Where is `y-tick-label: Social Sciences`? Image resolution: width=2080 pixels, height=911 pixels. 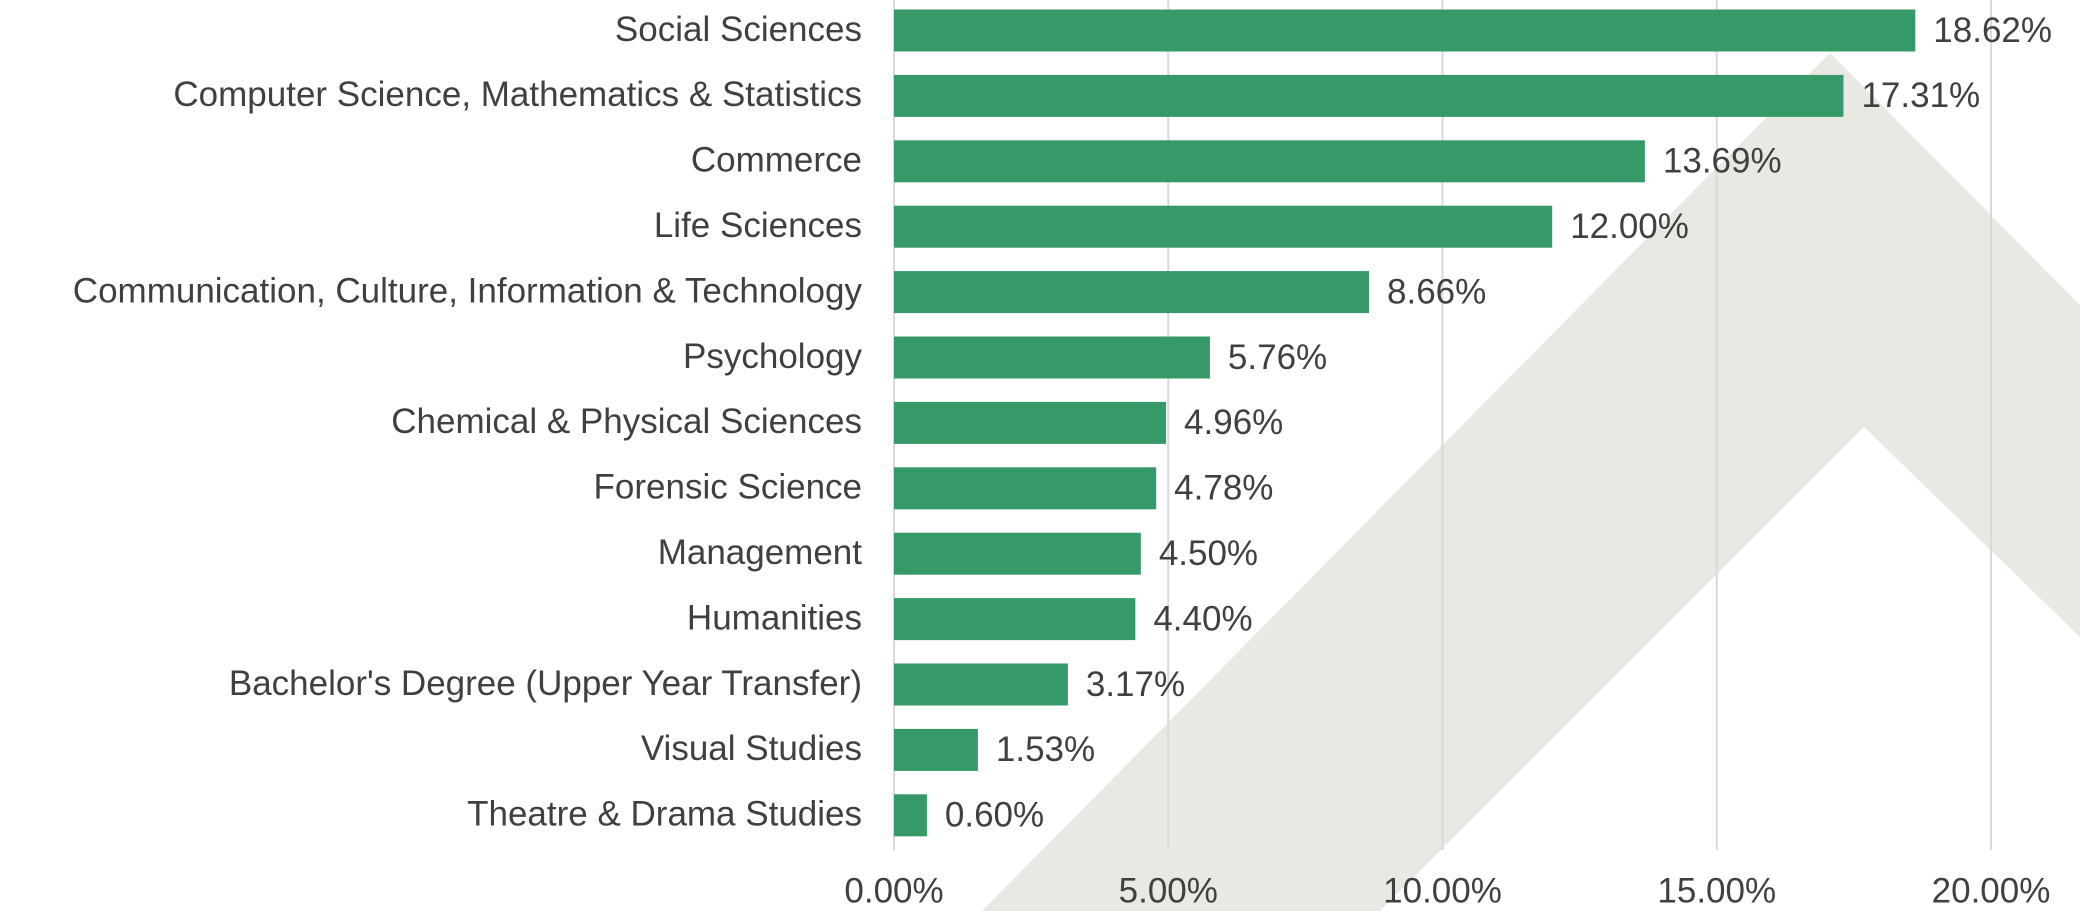 y-tick-label: Social Sciences is located at coordinates (738, 29).